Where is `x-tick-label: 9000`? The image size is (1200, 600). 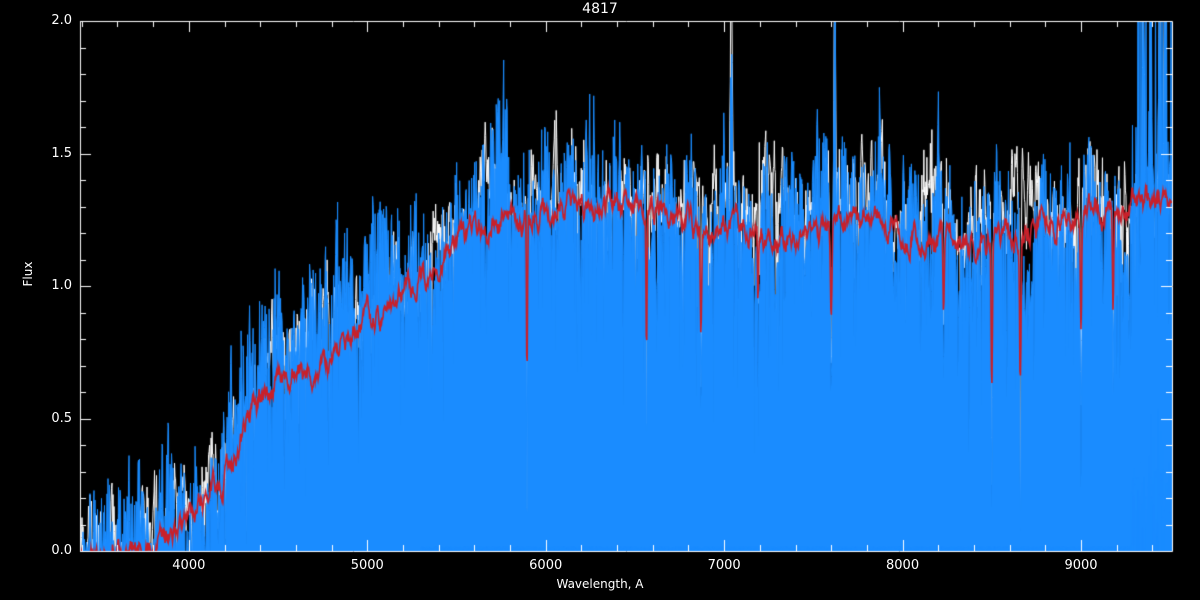
x-tick-label: 9000 is located at coordinates (1081, 565).